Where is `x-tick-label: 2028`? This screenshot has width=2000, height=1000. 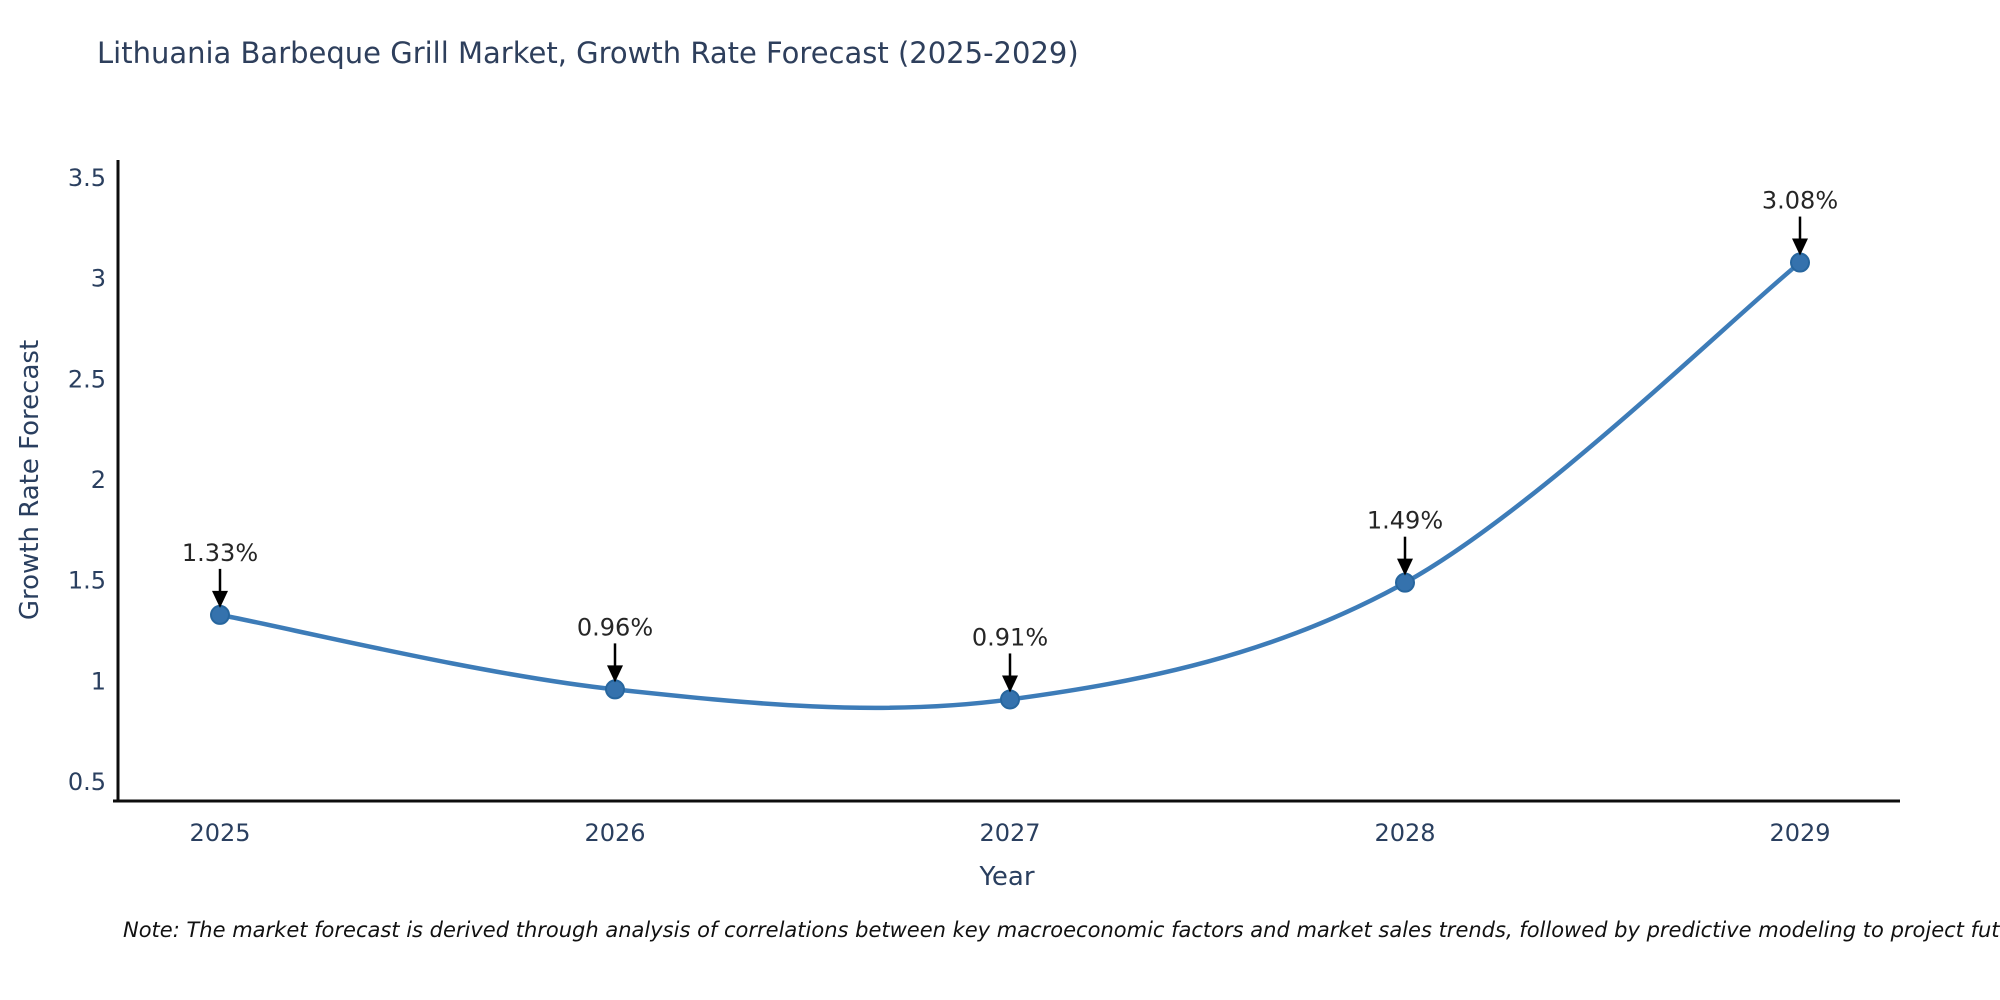
x-tick-label: 2028 is located at coordinates (1404, 833).